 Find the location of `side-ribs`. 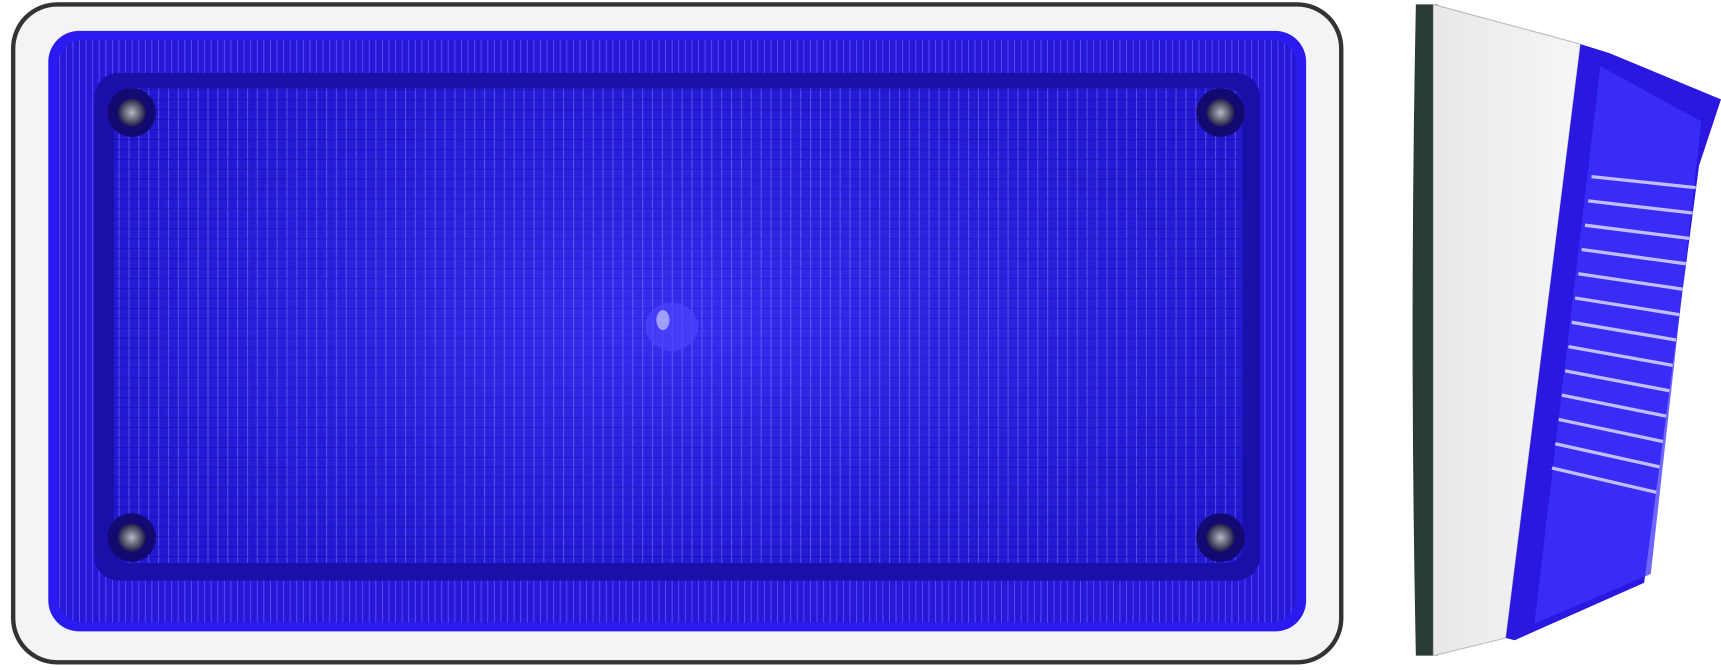

side-ribs is located at coordinates (1623, 334).